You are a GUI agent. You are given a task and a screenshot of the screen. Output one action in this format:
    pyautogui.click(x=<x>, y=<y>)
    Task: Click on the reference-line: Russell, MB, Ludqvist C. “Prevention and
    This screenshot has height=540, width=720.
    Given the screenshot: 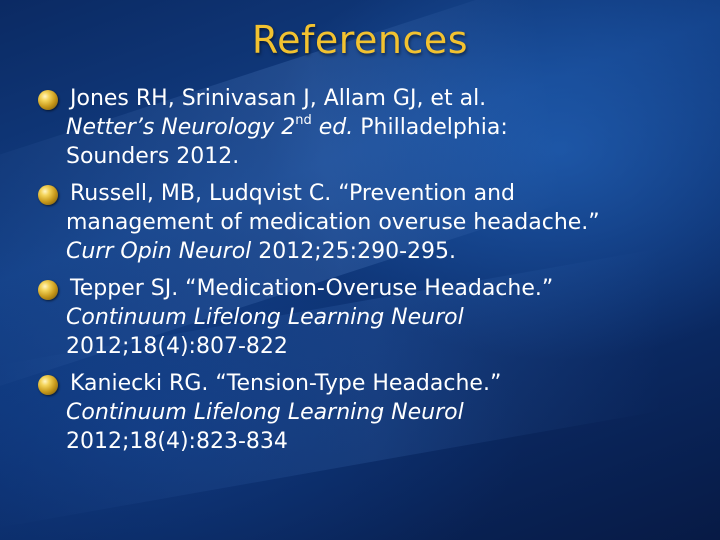 What is the action you would take?
    pyautogui.click(x=292, y=193)
    